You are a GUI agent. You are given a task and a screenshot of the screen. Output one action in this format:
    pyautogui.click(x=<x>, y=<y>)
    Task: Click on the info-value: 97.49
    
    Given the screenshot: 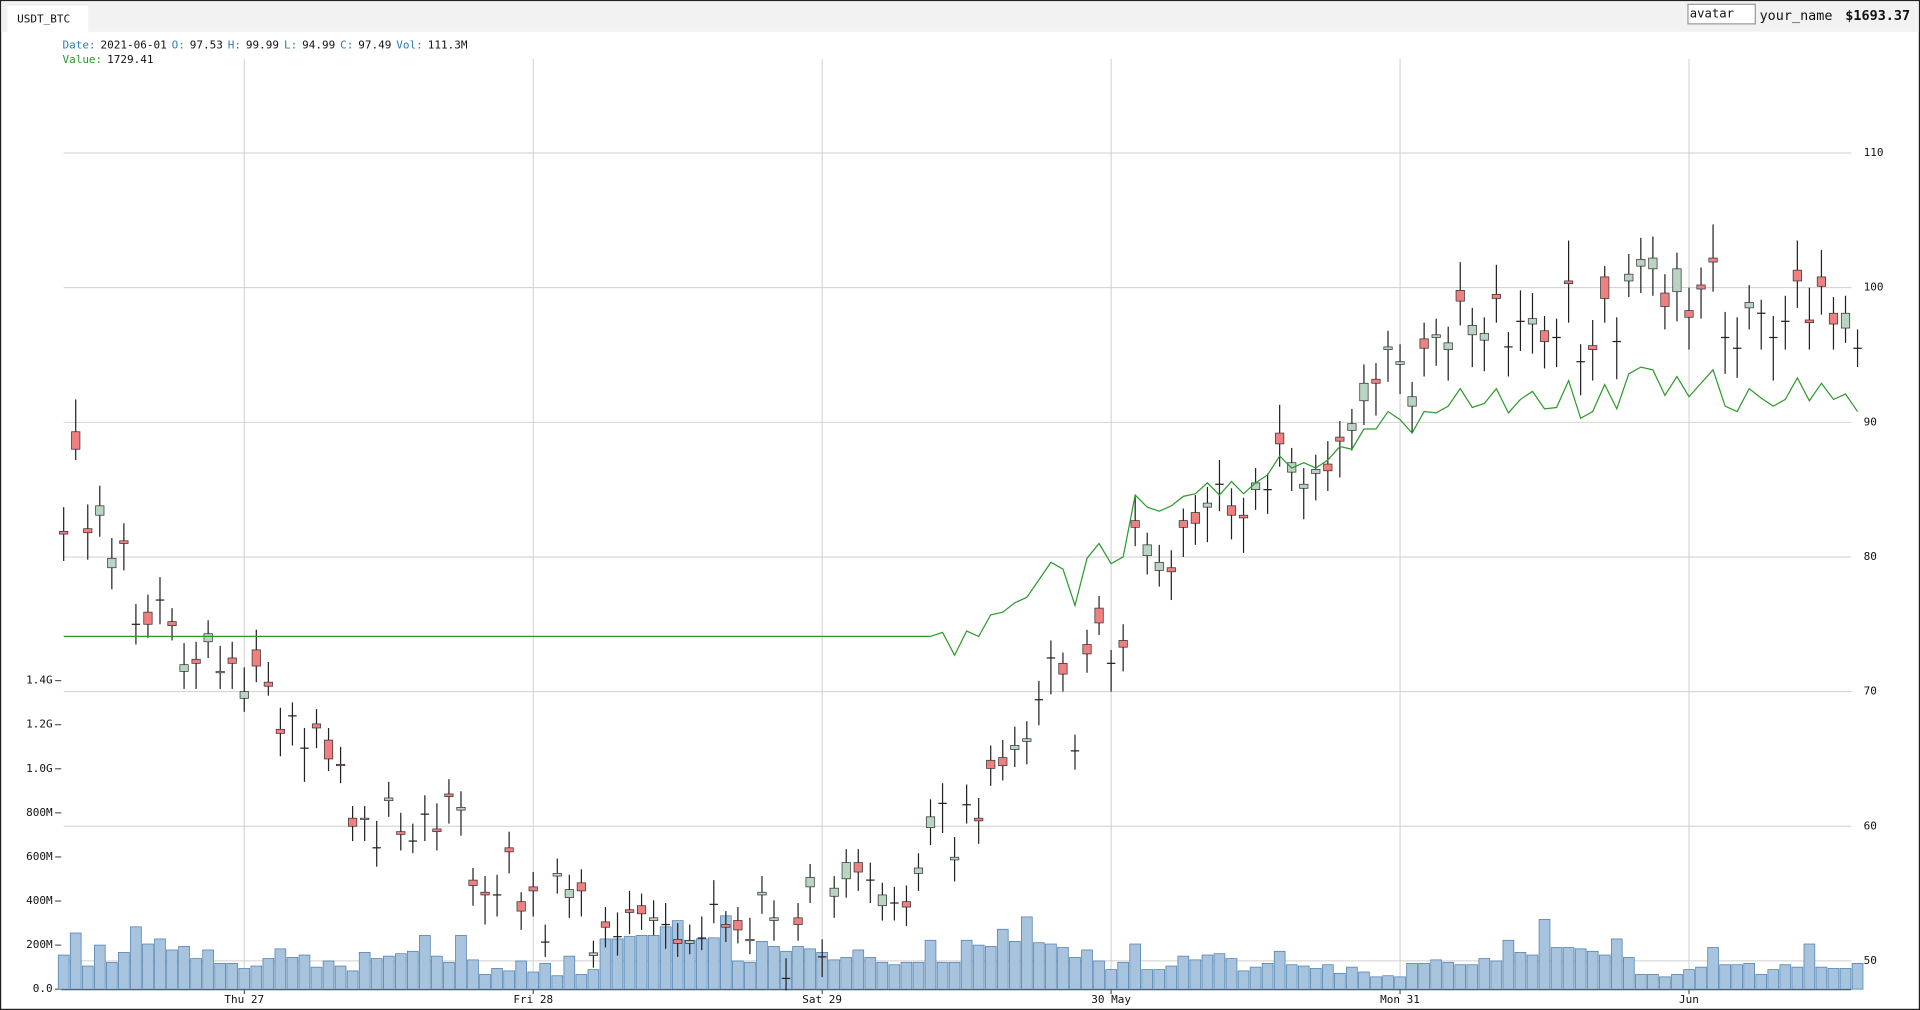 What is the action you would take?
    pyautogui.click(x=374, y=44)
    